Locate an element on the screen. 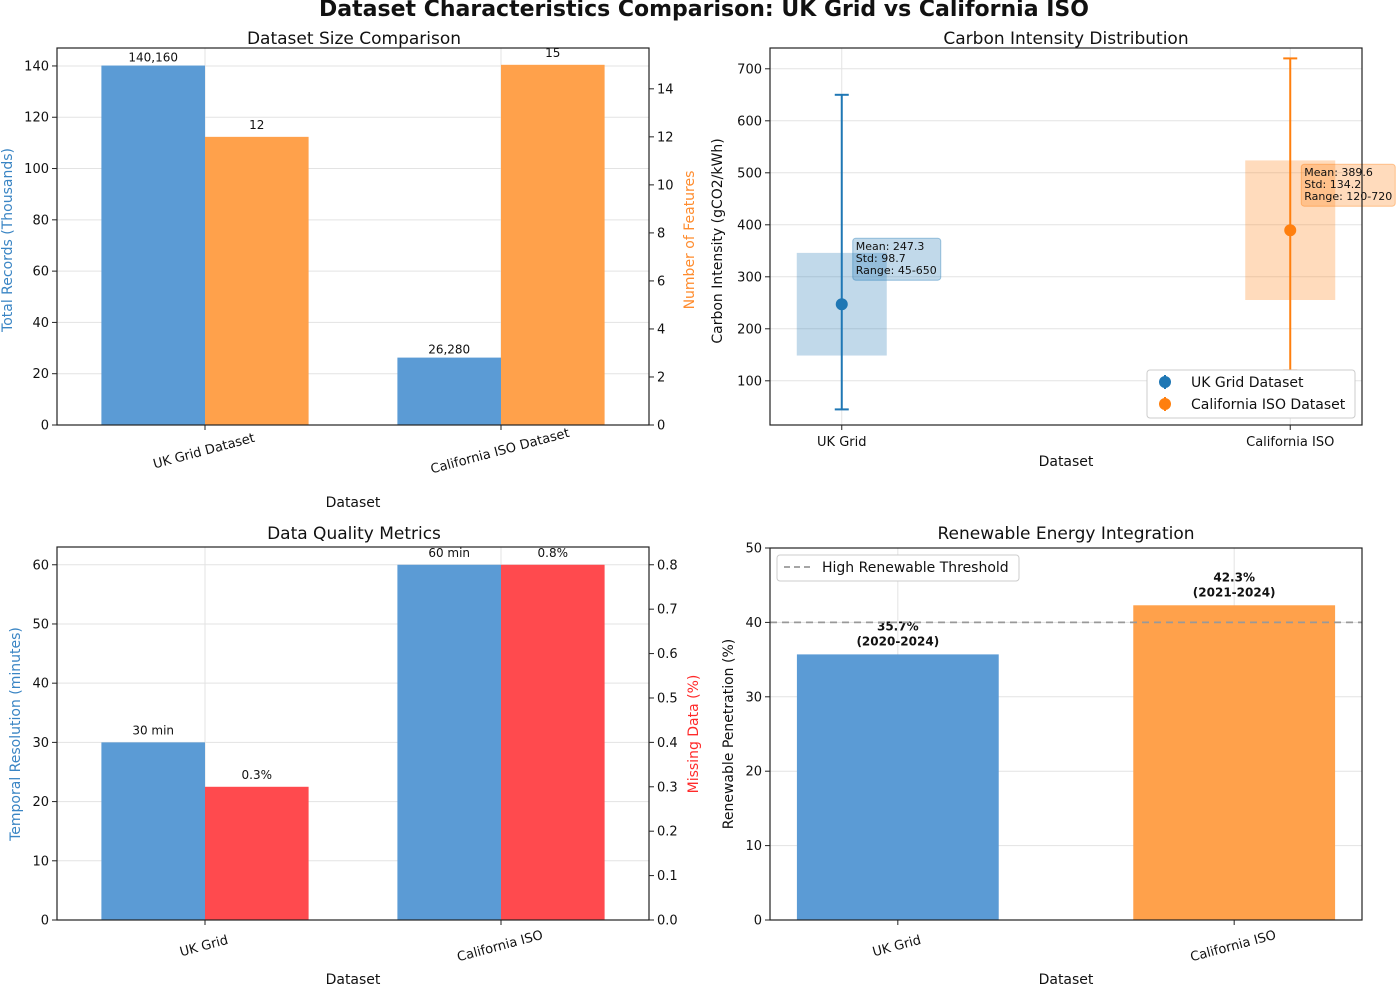 This screenshot has width=1400, height=990. left-axis-tick-label: 10 is located at coordinates (40, 861).